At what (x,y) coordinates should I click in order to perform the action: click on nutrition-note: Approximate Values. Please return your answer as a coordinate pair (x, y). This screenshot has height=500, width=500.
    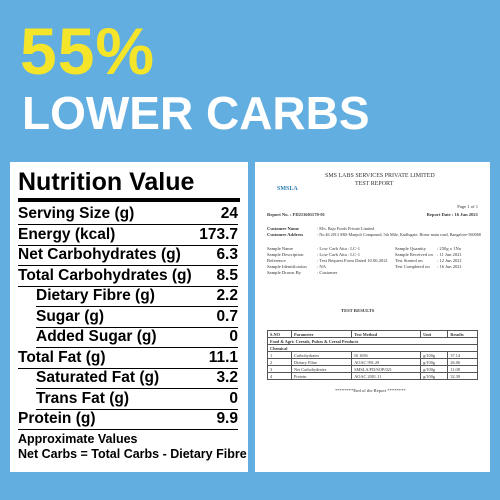
    Looking at the image, I should click on (78, 439).